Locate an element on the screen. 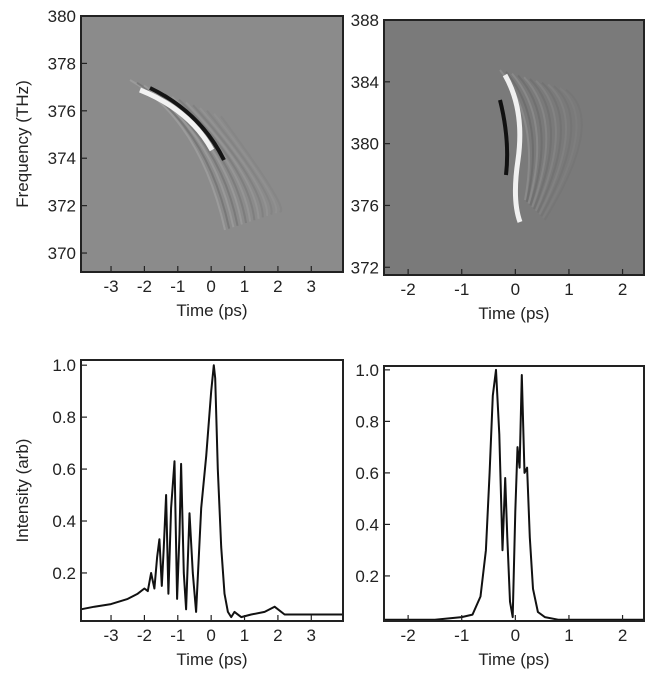 The image size is (648, 673). y-tick-label: 370 is located at coordinates (62, 253).